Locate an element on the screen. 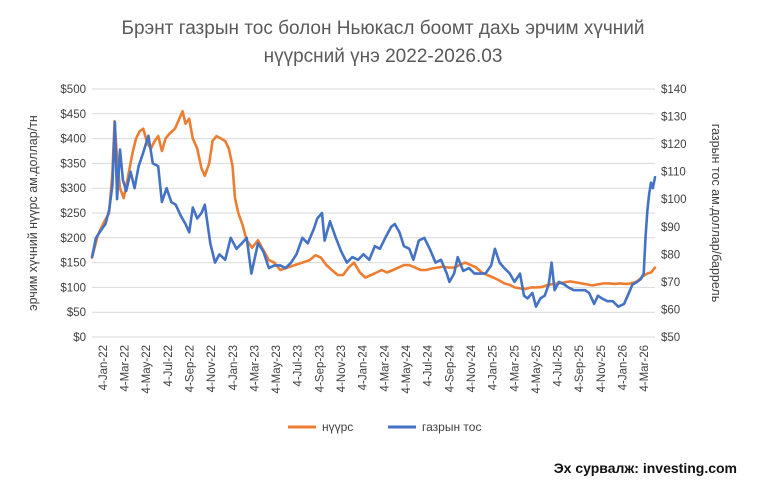 The width and height of the screenshot is (767, 492). source-note: Эх сурвалж: investing.com is located at coordinates (645, 468).